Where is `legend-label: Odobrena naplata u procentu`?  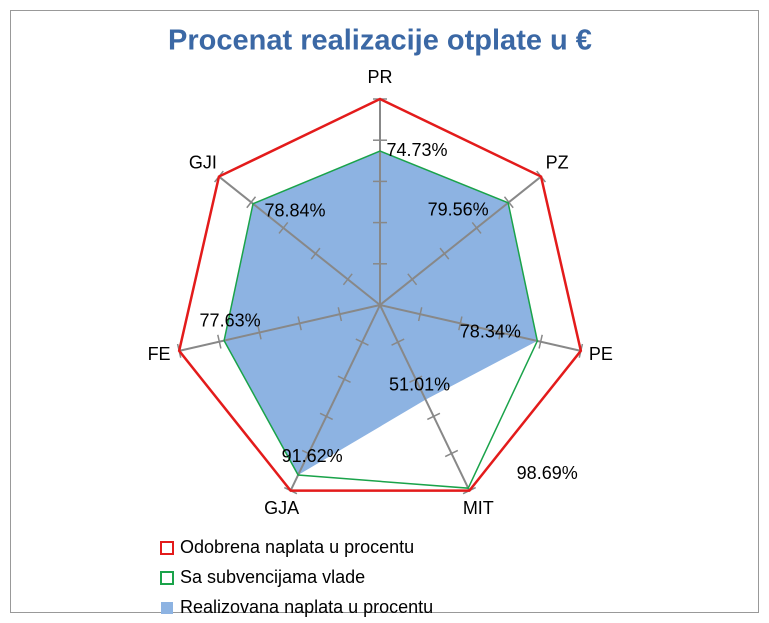
legend-label: Odobrena naplata u procentu is located at coordinates (297, 547).